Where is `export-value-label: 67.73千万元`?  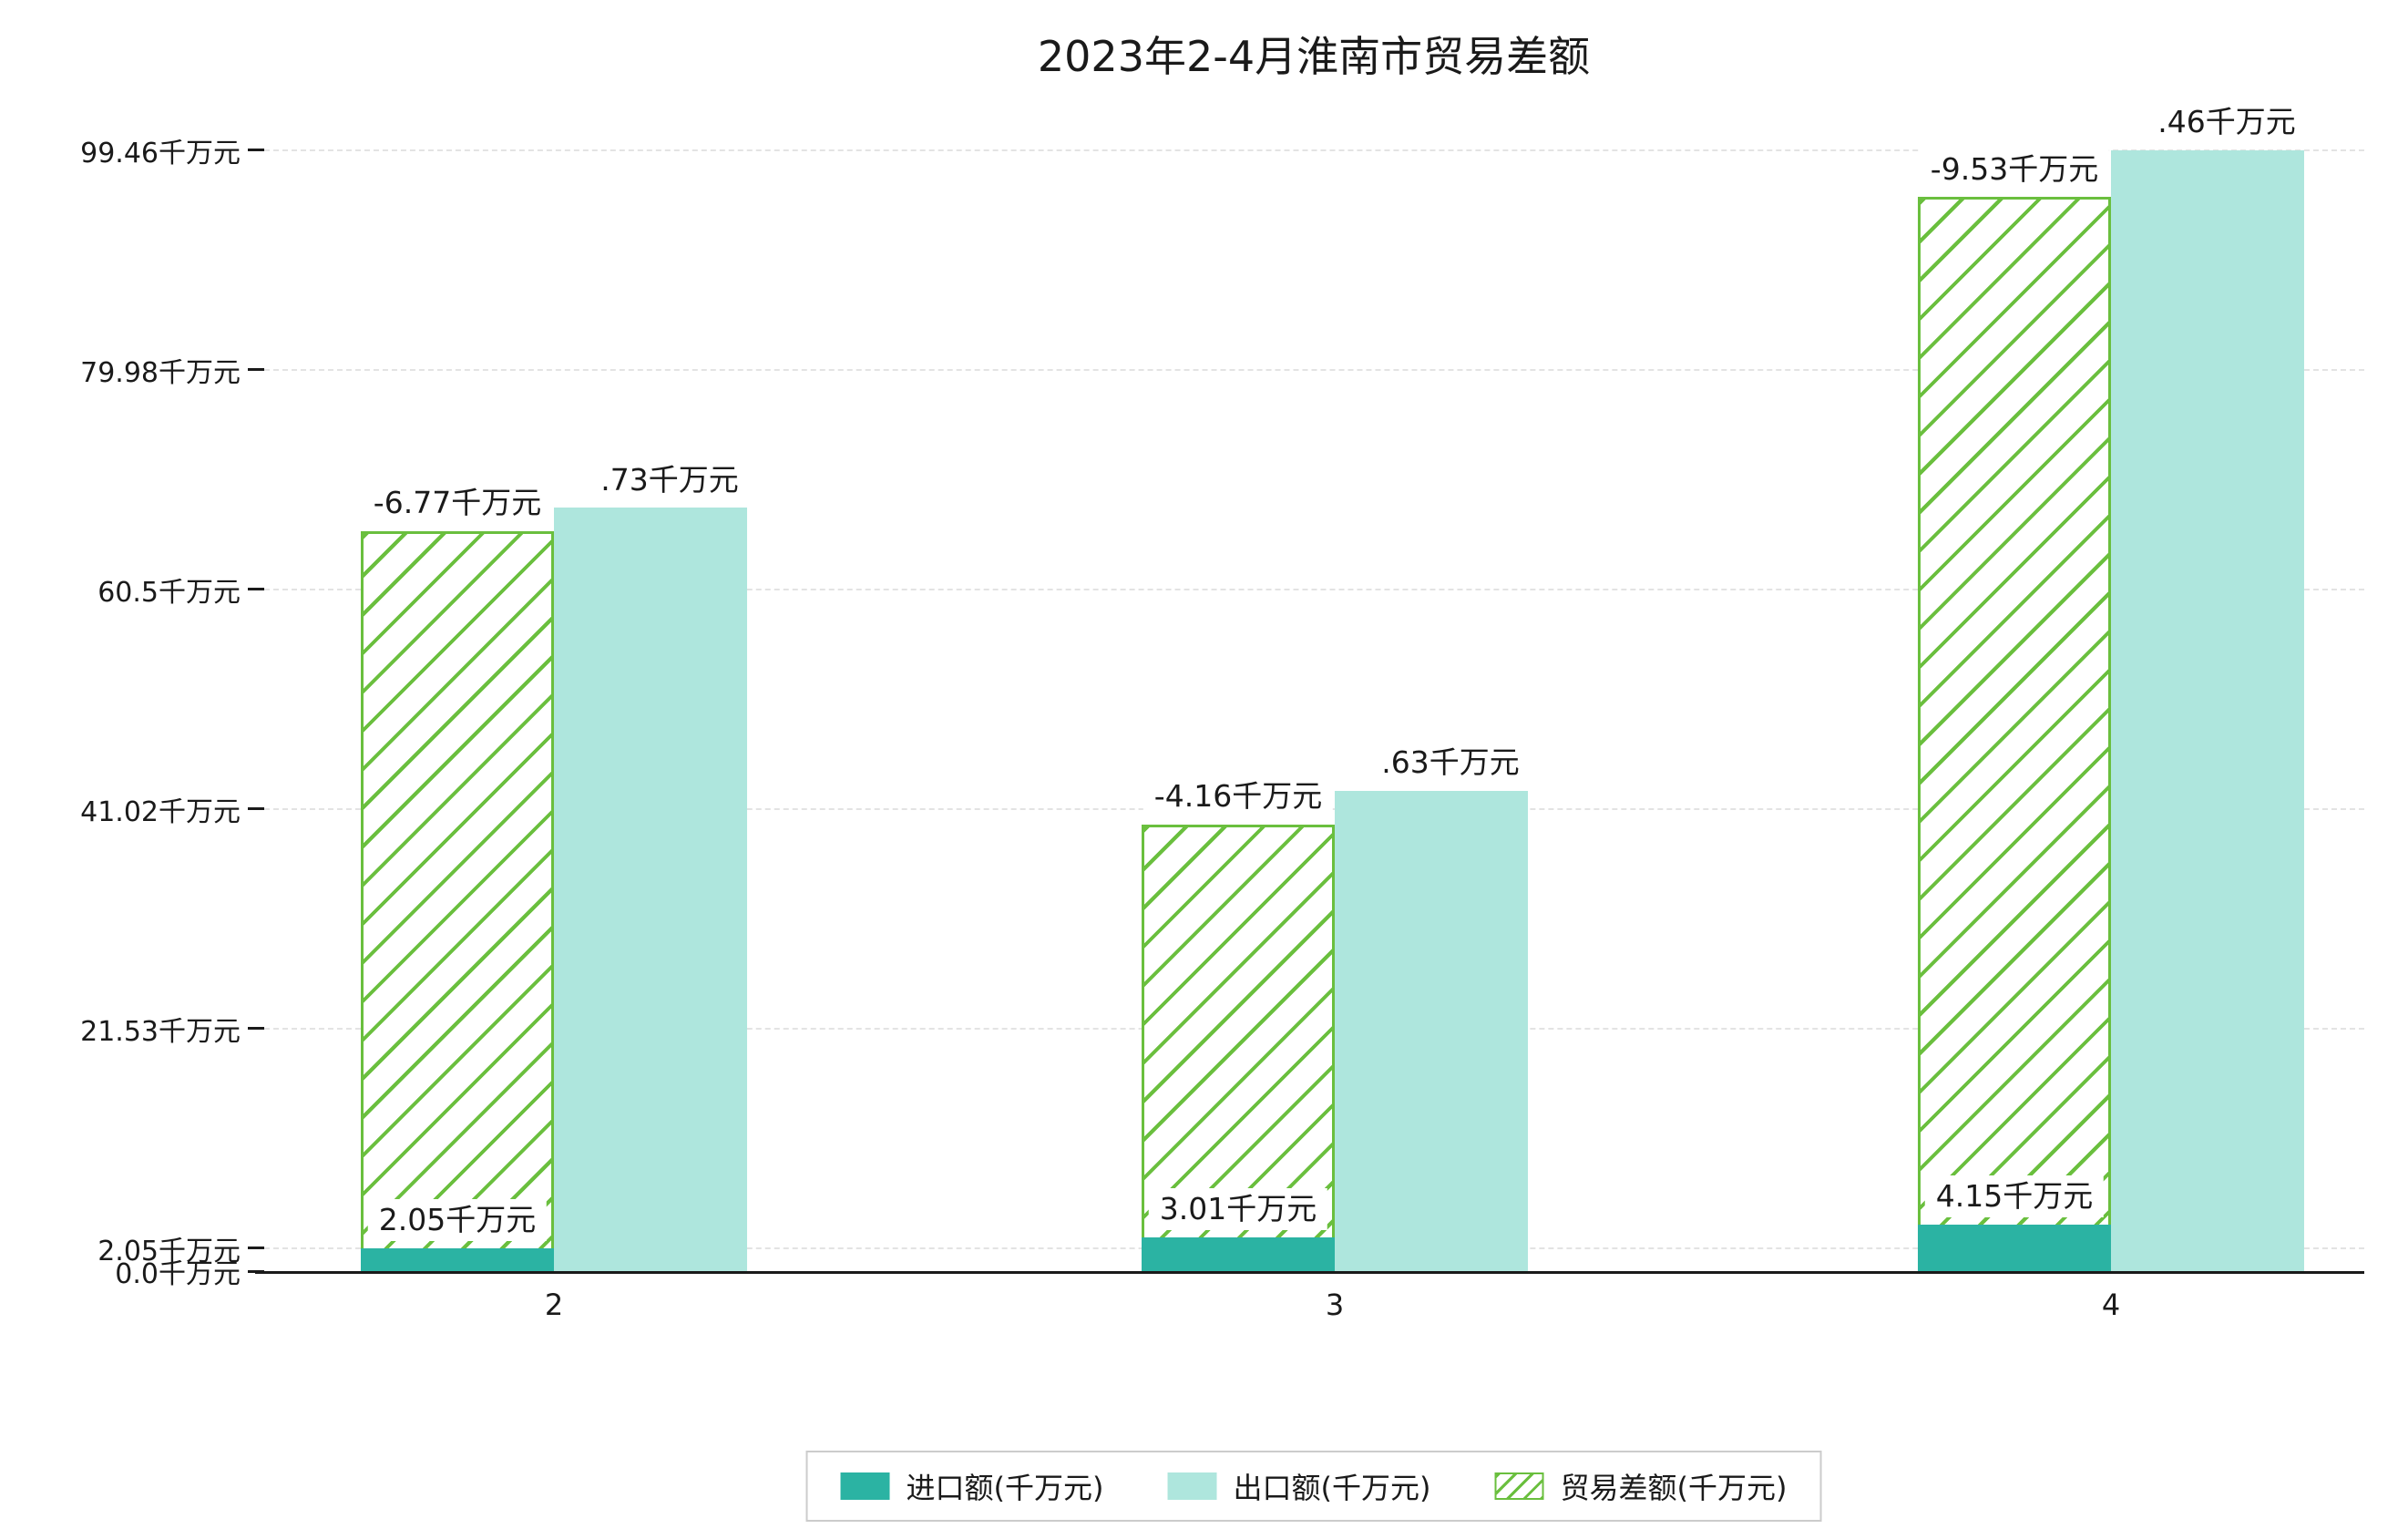 export-value-label: 67.73千万元 is located at coordinates (651, 480).